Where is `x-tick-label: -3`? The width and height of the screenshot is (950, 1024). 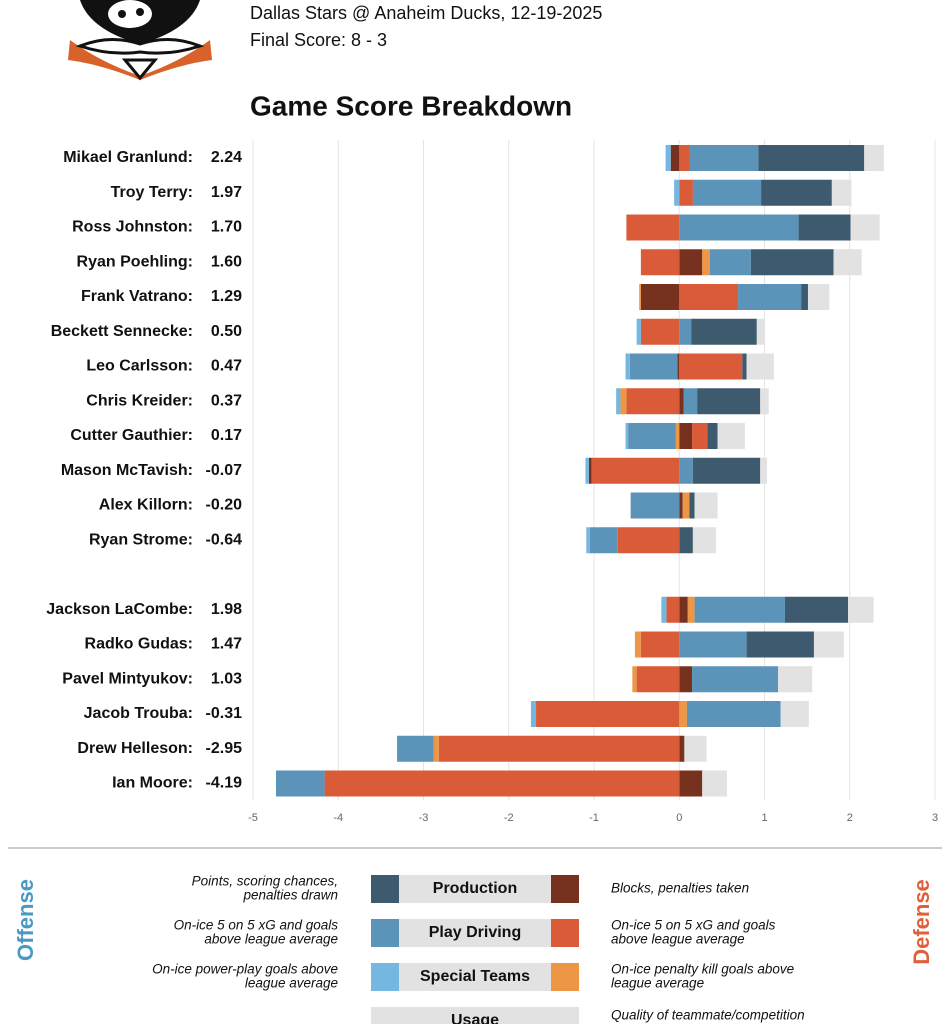
x-tick-label: -3 is located at coordinates (424, 818).